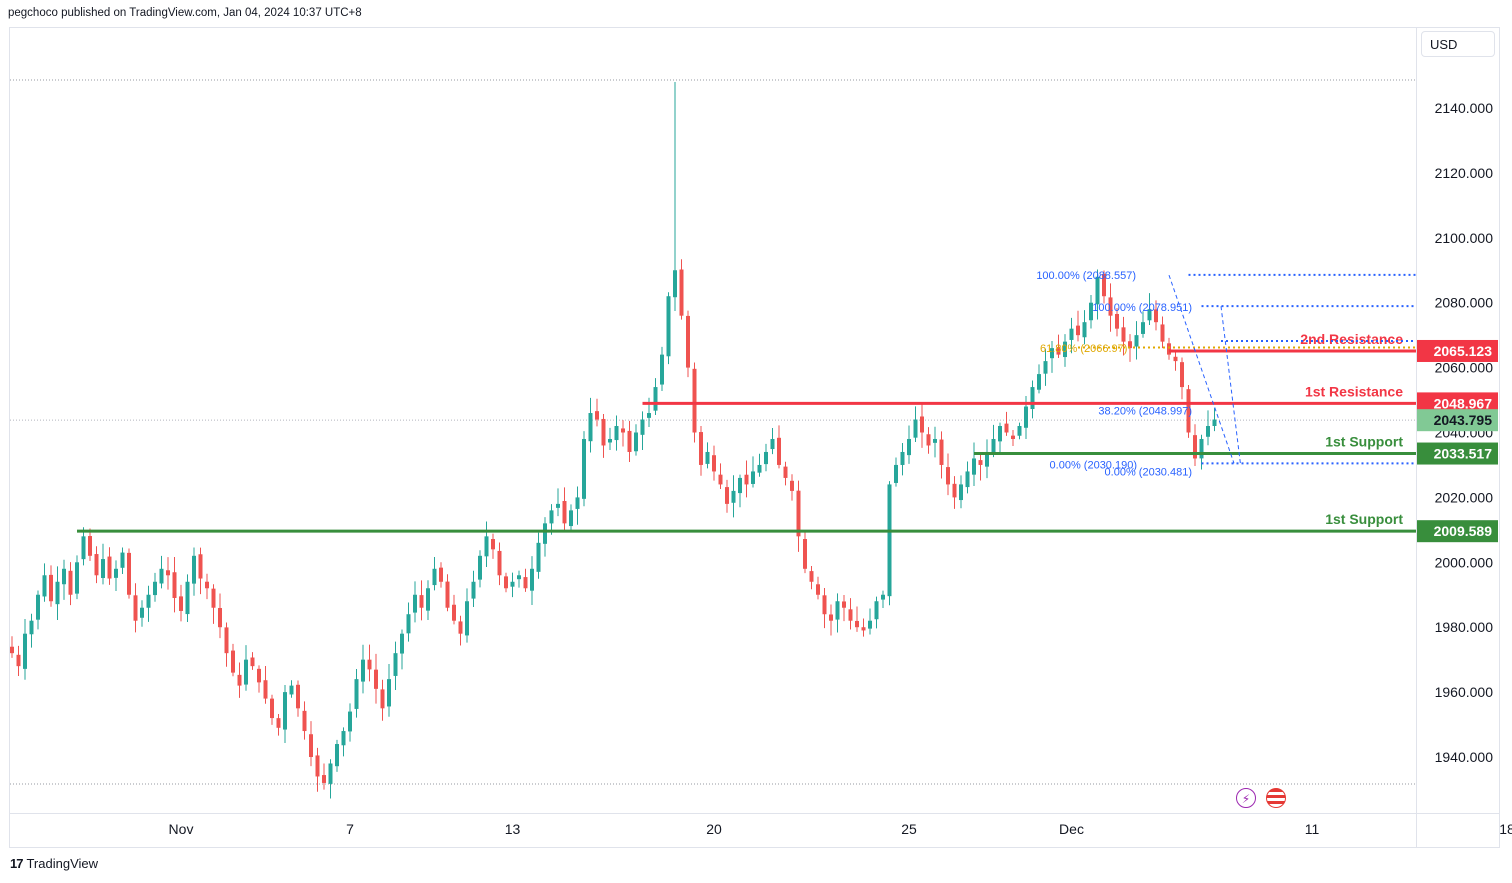 The height and width of the screenshot is (883, 1512). Describe the element at coordinates (714, 829) in the screenshot. I see `x-tick-label: 20` at that location.